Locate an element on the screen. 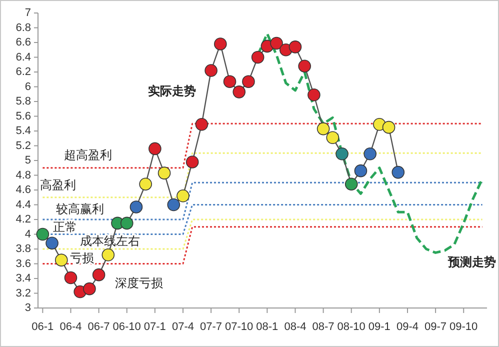 Image resolution: width=499 pixels, height=347 pixels. x-tick-label: 08-1 is located at coordinates (267, 327).